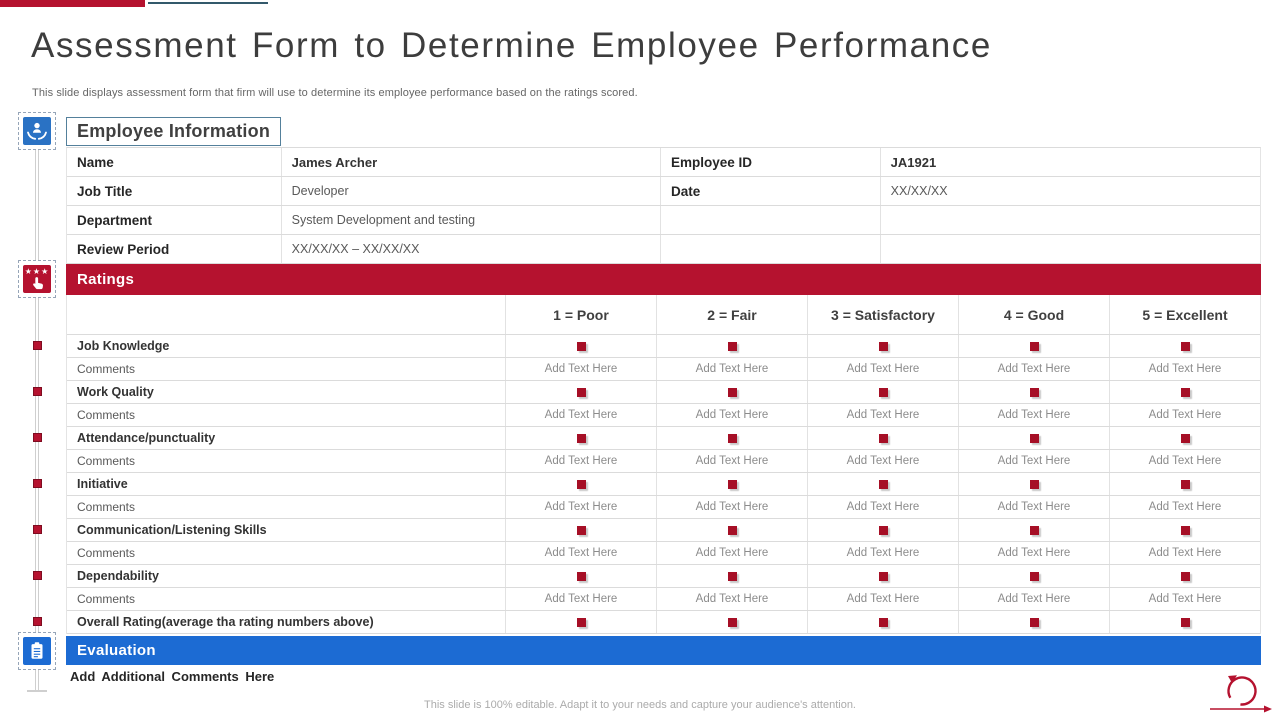 This screenshot has height=721, width=1280. What do you see at coordinates (471, 162) in the screenshot?
I see `employee-field-value: James Archer` at bounding box center [471, 162].